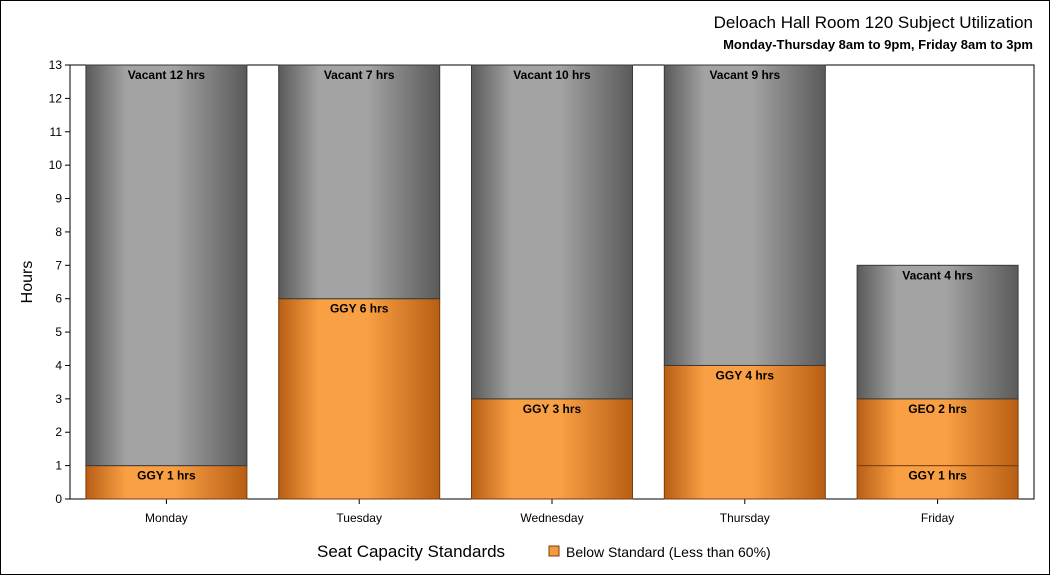 This screenshot has height=575, width=1050. Describe the element at coordinates (668, 552) in the screenshot. I see `legend-entry: Below Standard (Less than 60%)` at that location.